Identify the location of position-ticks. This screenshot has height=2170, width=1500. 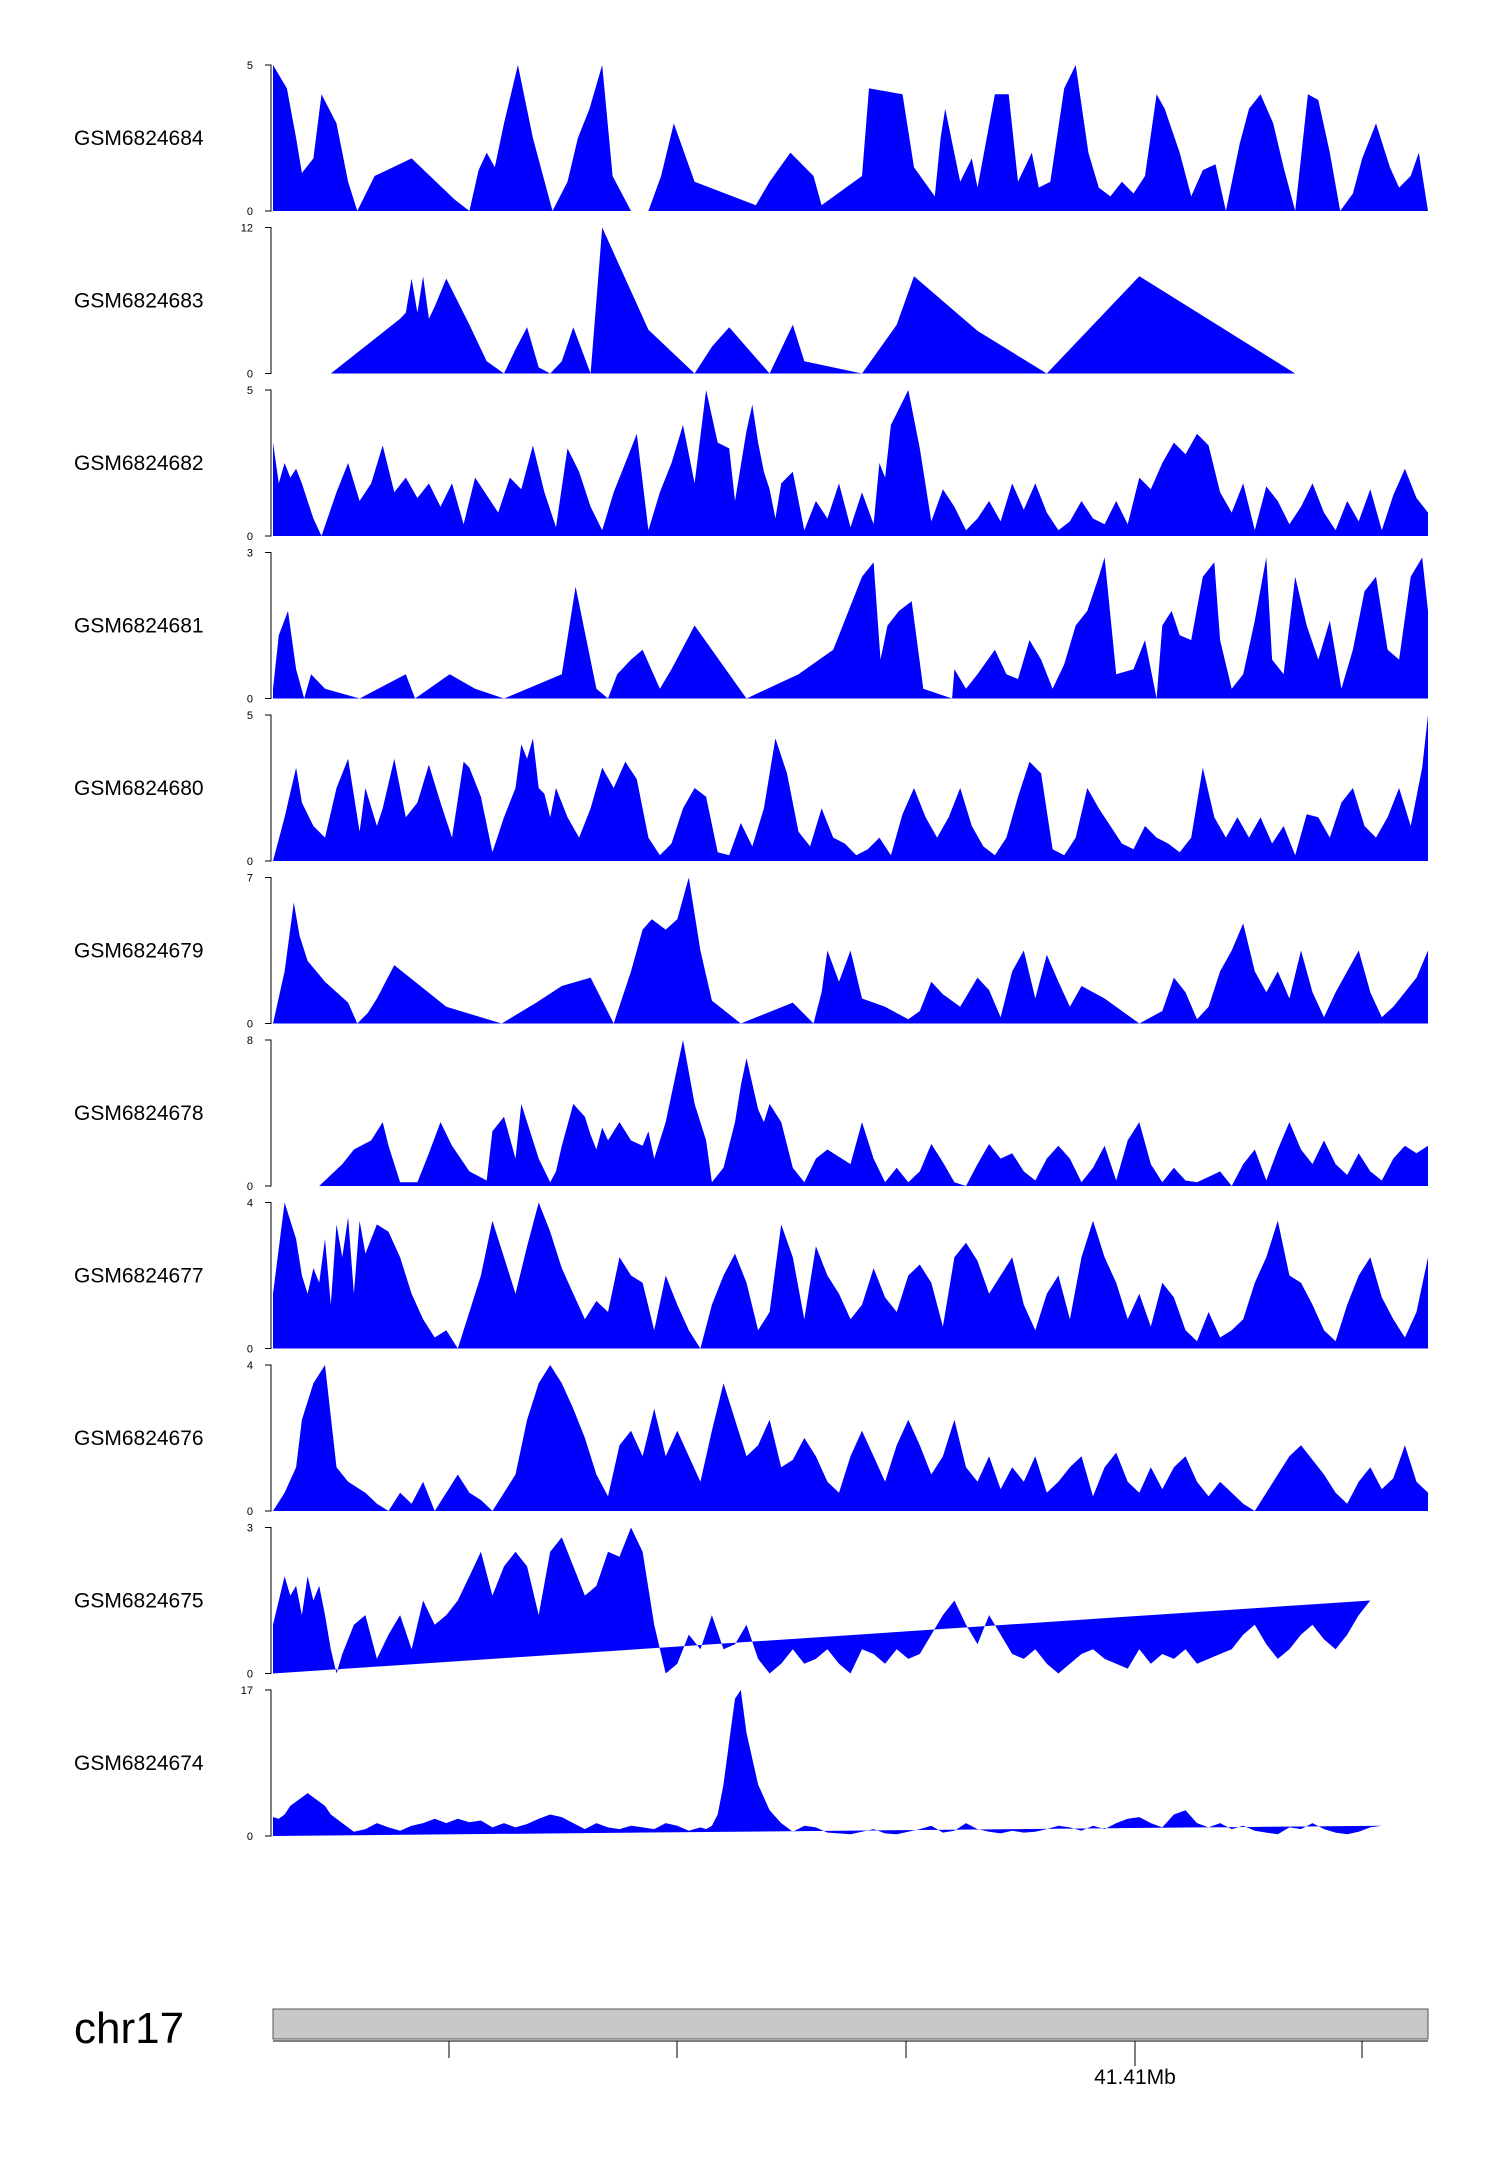
(905, 2053).